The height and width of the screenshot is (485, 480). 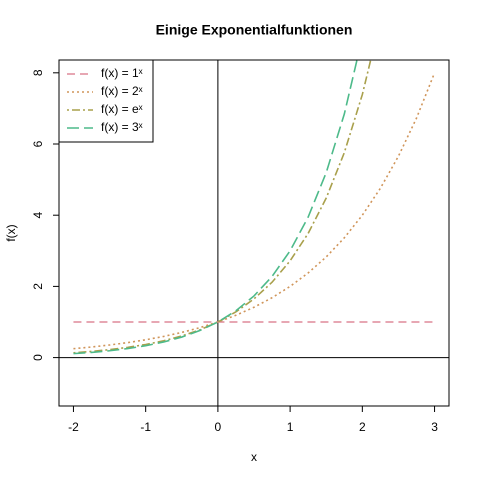 I want to click on legend-label: f(x) = 1ˣ, so click(x=122, y=73).